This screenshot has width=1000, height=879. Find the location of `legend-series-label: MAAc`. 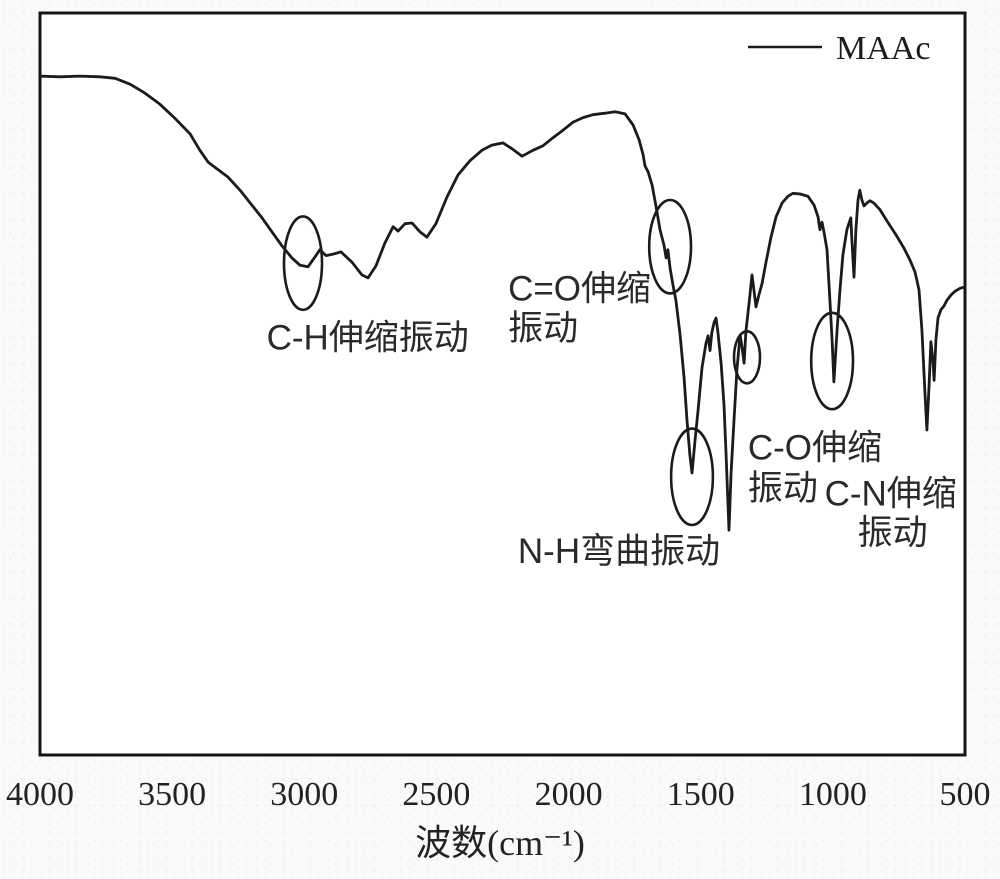

legend-series-label: MAAc is located at coordinates (883, 48).